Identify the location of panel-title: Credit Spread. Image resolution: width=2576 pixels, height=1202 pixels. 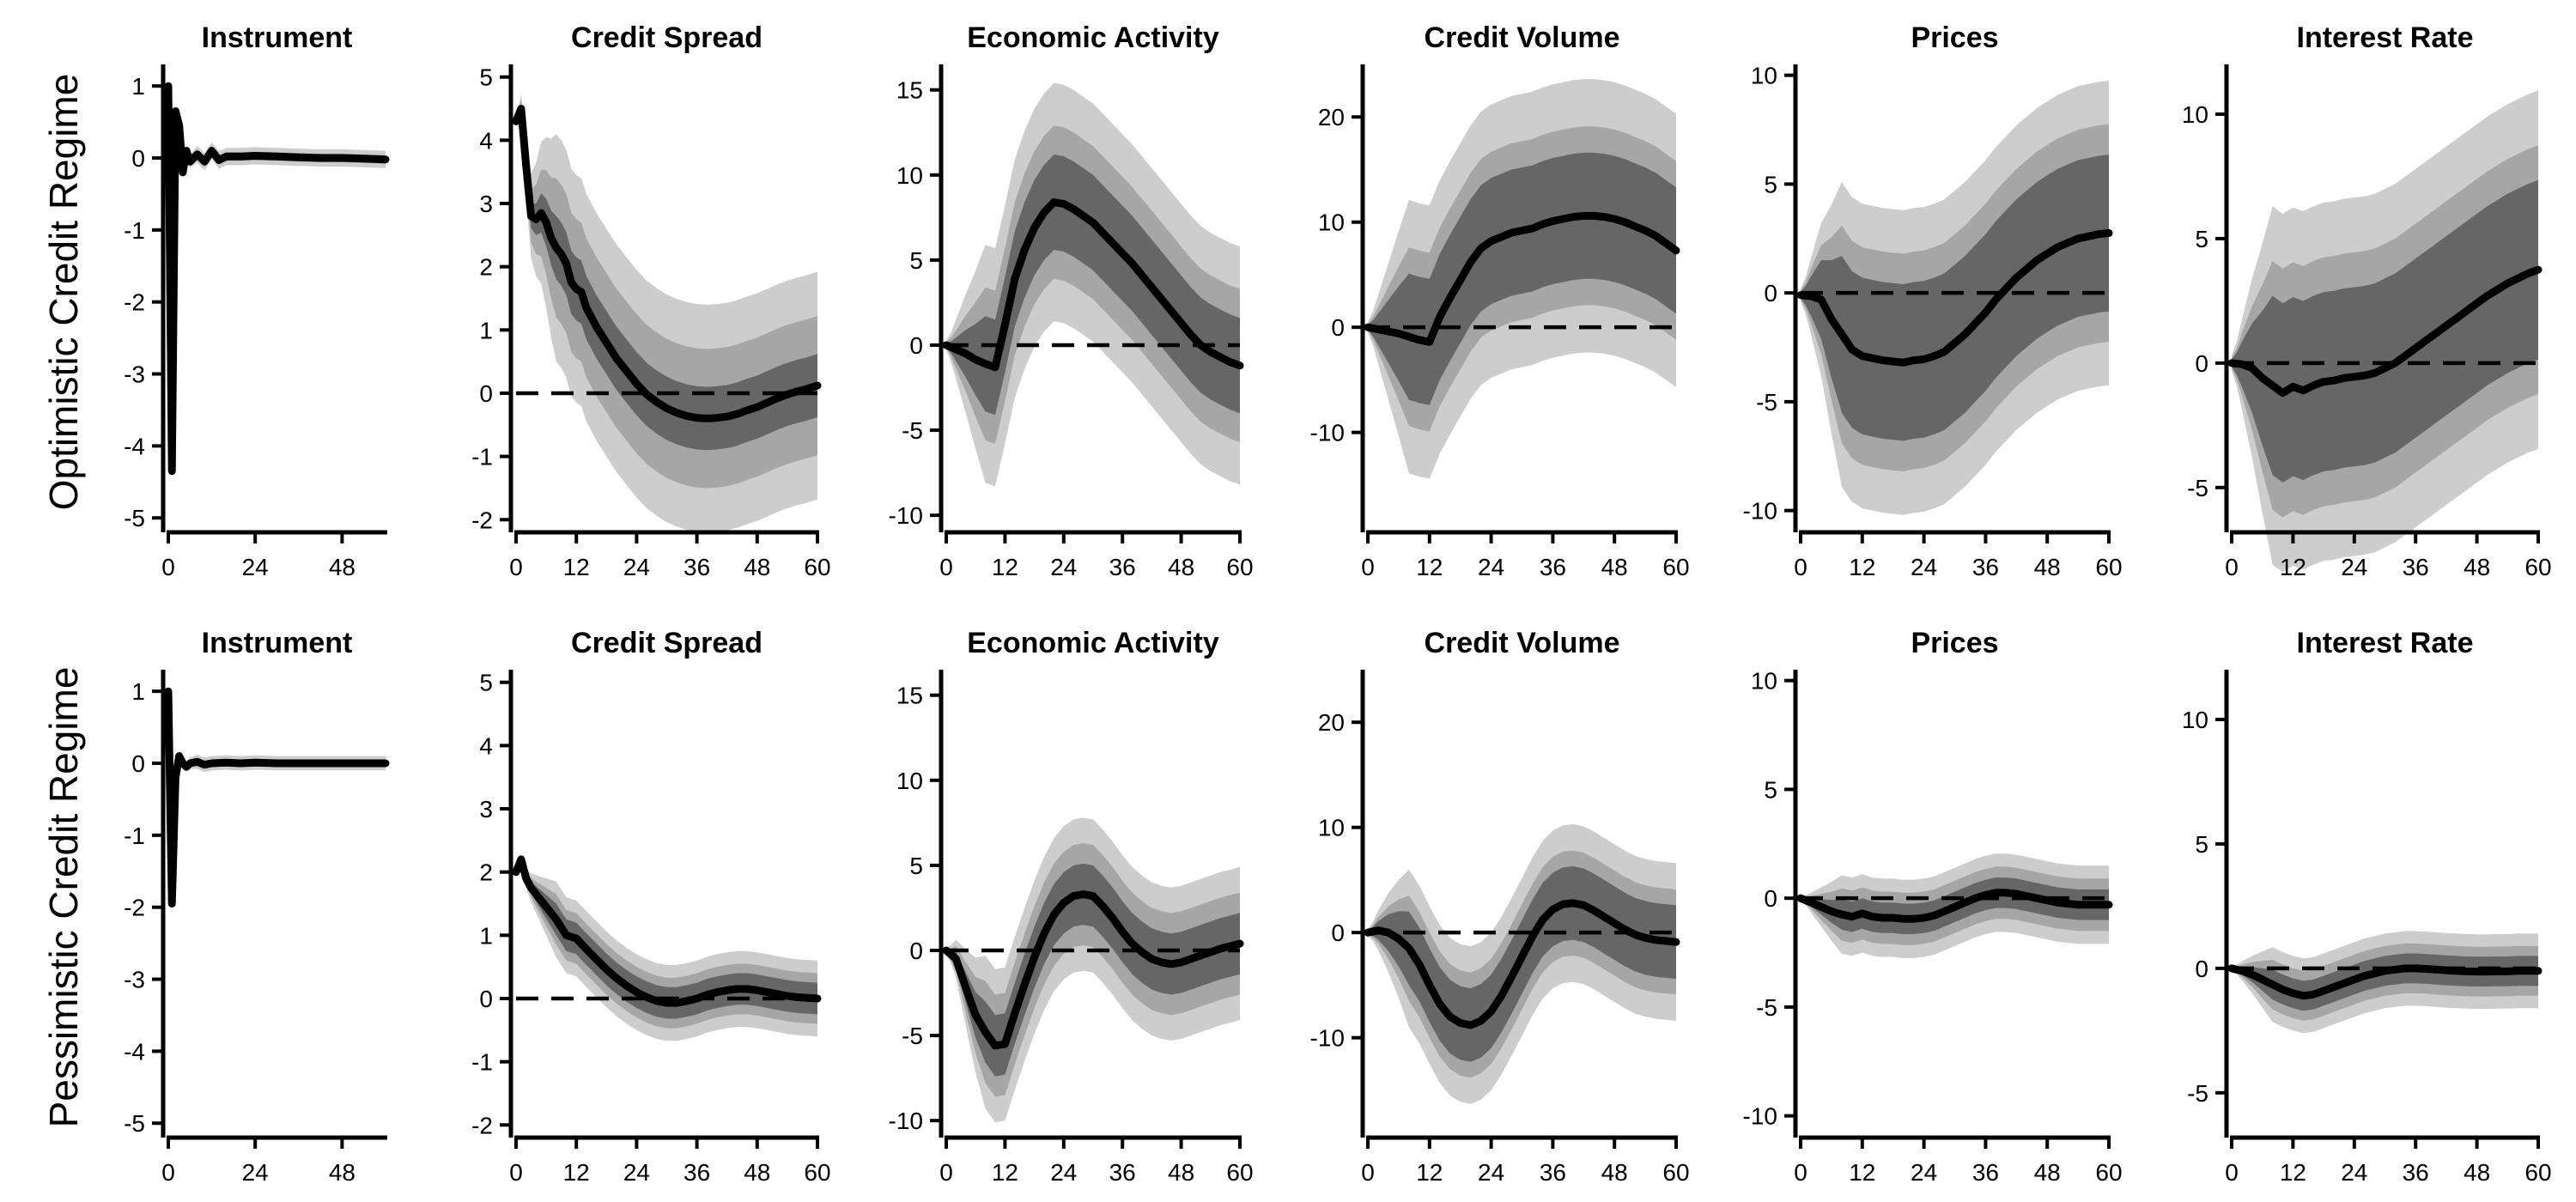
(666, 37).